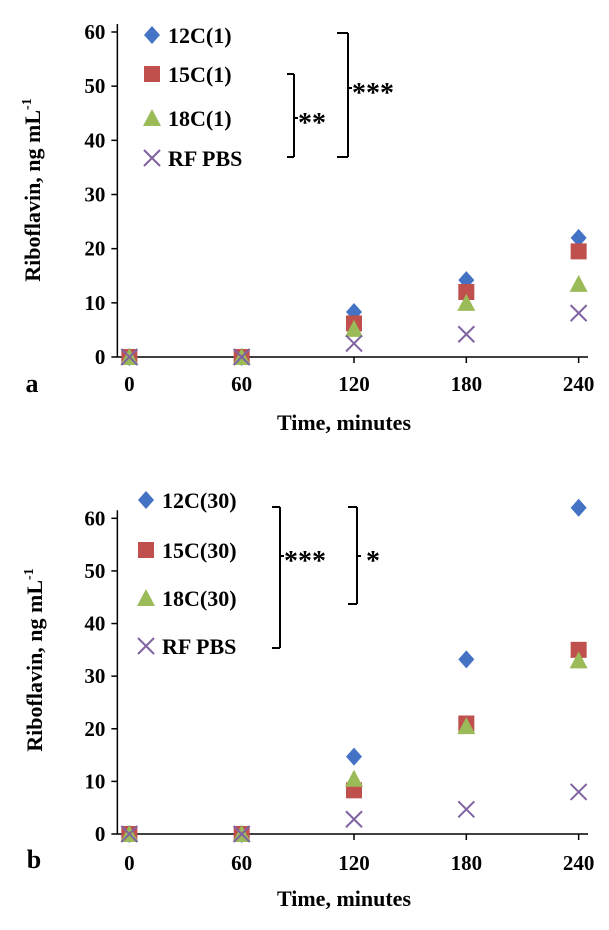 The height and width of the screenshot is (930, 609). Describe the element at coordinates (364, 555) in the screenshot. I see `significance-bracket: *` at that location.